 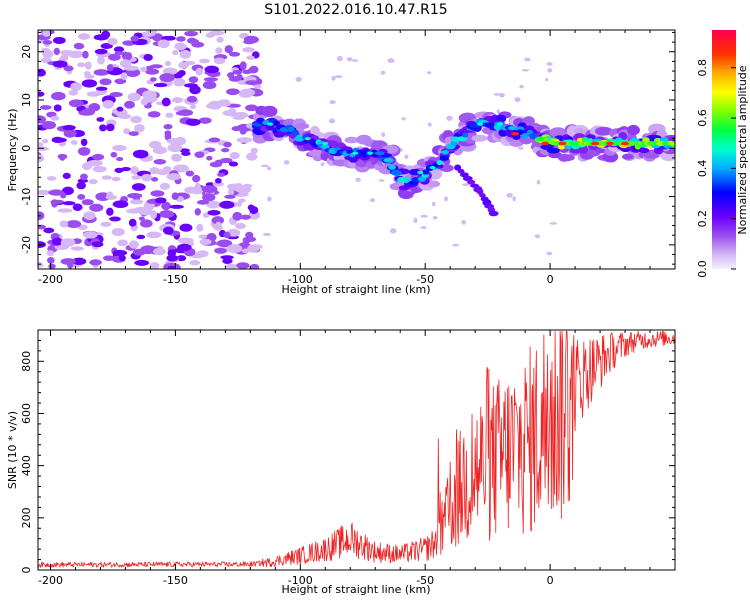 What do you see at coordinates (26, 570) in the screenshot?
I see `snr-ytick-label: 0` at bounding box center [26, 570].